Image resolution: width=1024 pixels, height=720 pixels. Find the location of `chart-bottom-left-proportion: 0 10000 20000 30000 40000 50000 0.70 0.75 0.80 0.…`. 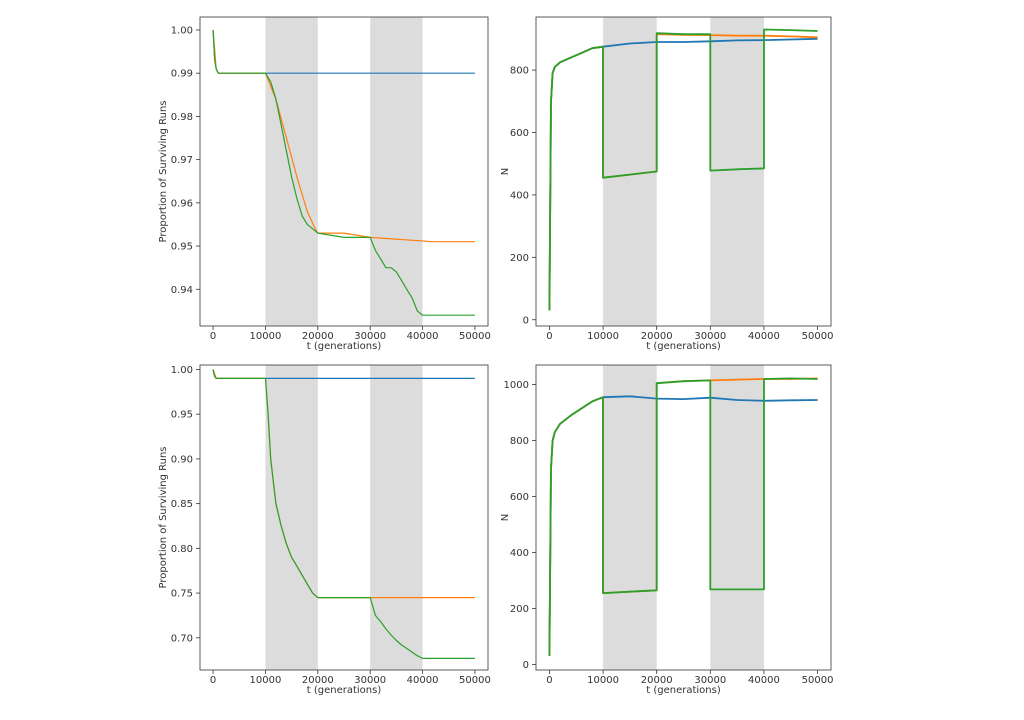

chart-bottom-left-proportion: 0 10000 20000 30000 40000 50000 0.70 0.75 0.80 0.… is located at coordinates (324, 530).